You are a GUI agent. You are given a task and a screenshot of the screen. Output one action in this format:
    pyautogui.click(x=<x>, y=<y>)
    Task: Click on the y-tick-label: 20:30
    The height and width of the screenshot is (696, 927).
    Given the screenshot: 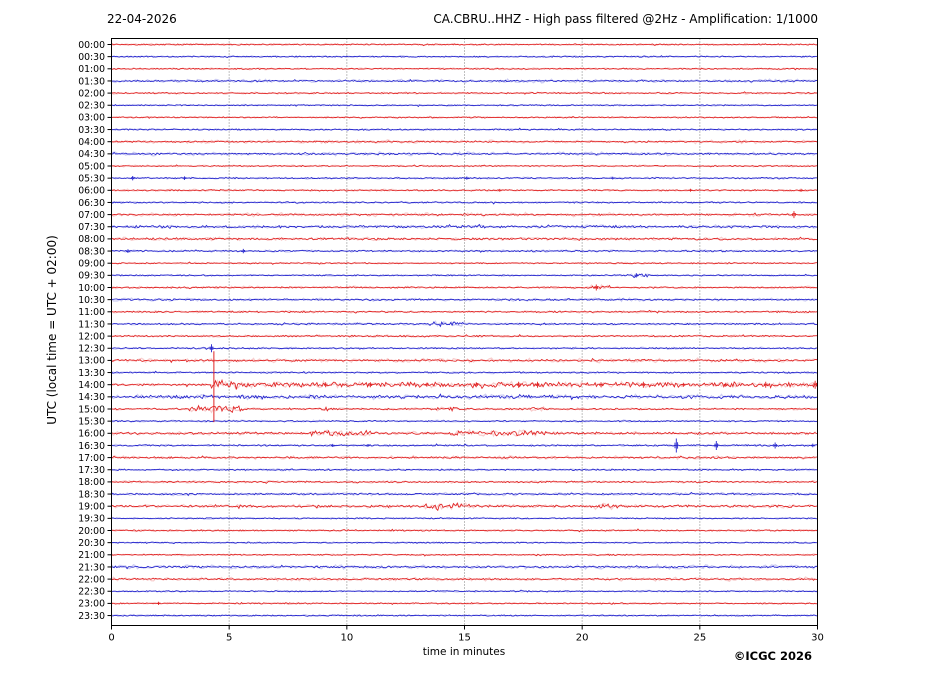 What is the action you would take?
    pyautogui.click(x=91, y=543)
    